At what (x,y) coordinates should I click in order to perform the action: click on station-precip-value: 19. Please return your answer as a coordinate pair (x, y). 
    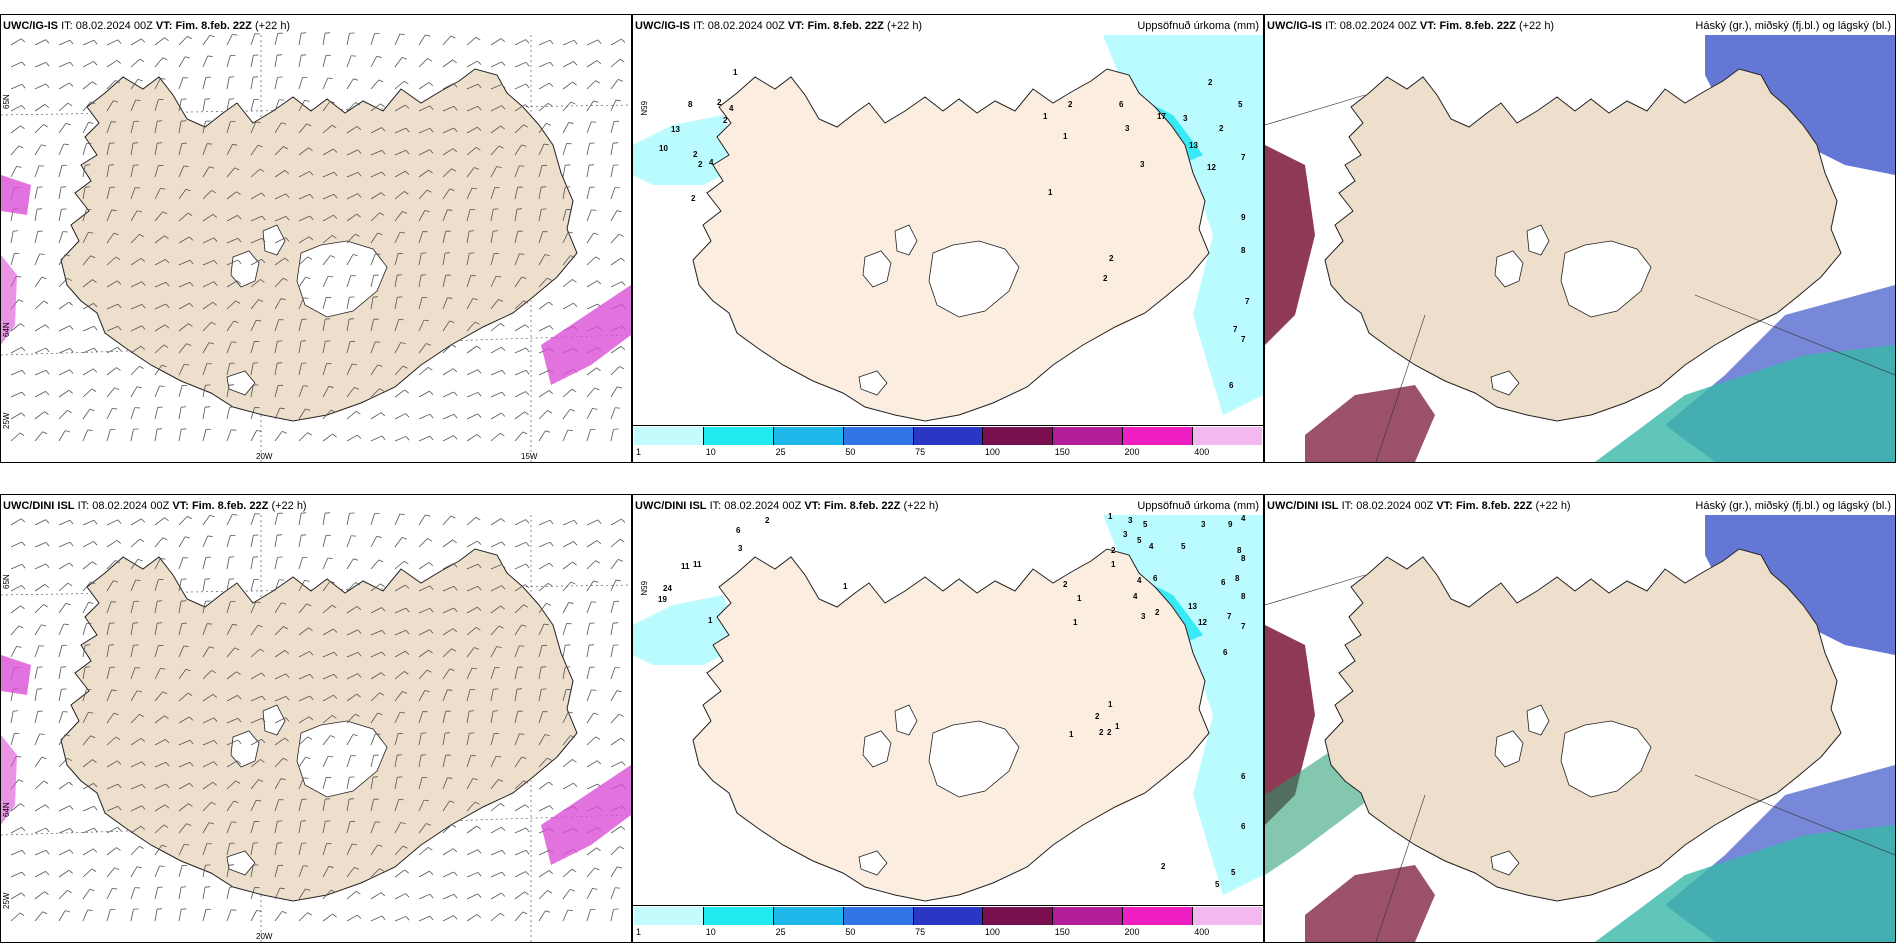
    Looking at the image, I should click on (662, 599).